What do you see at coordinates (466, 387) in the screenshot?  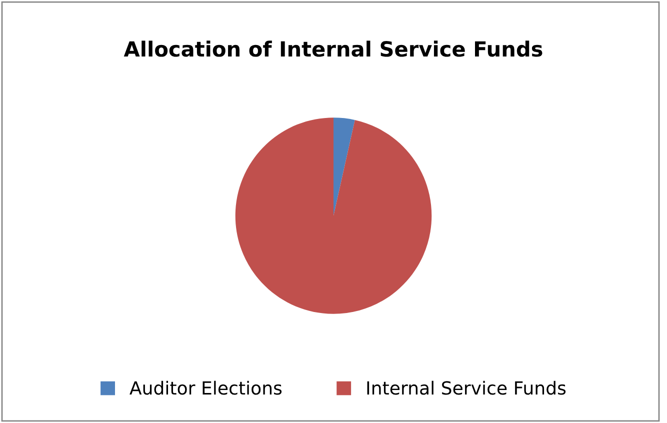 I see `legend-label: Internal Service Funds` at bounding box center [466, 387].